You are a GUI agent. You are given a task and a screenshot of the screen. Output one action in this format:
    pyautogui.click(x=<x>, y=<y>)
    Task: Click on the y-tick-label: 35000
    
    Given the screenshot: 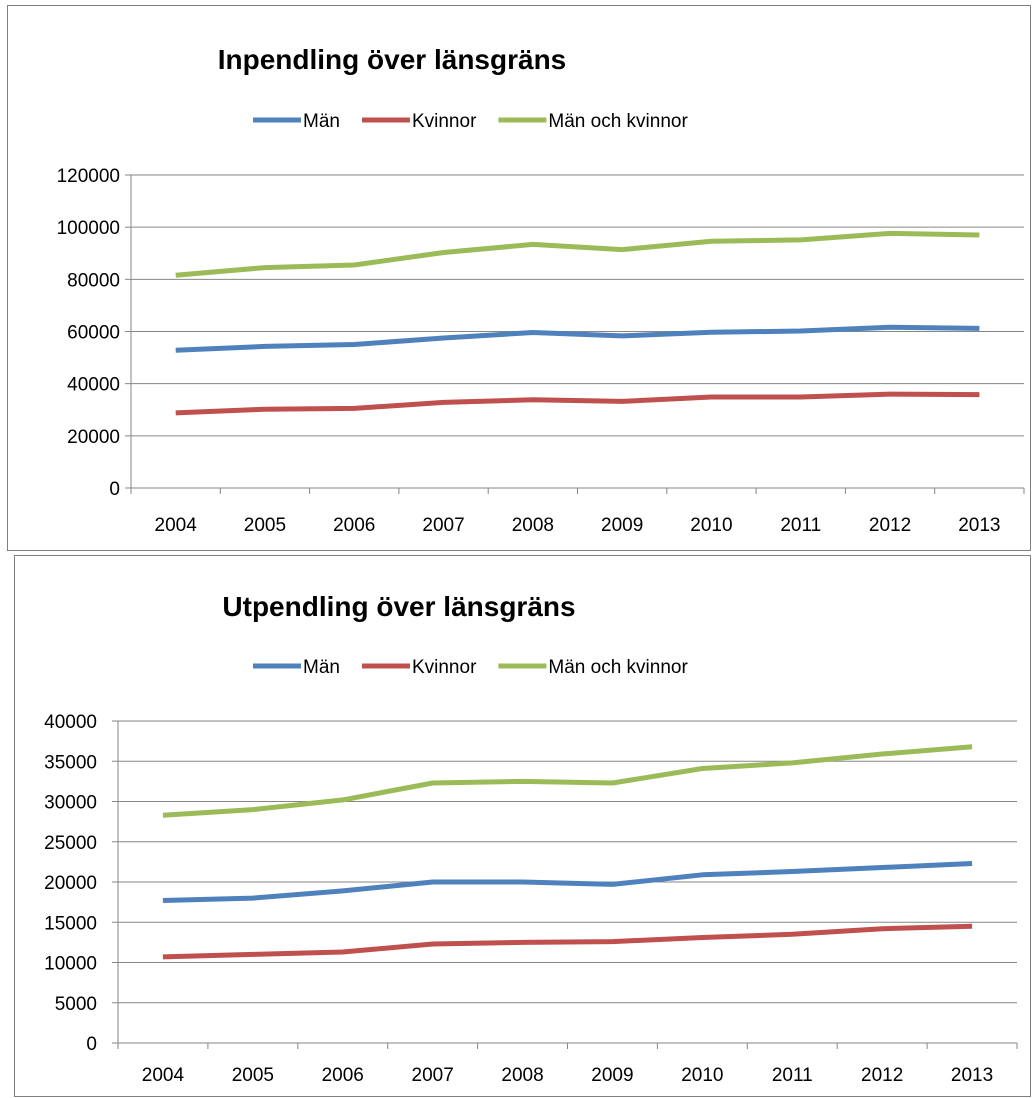 What is the action you would take?
    pyautogui.click(x=70, y=762)
    